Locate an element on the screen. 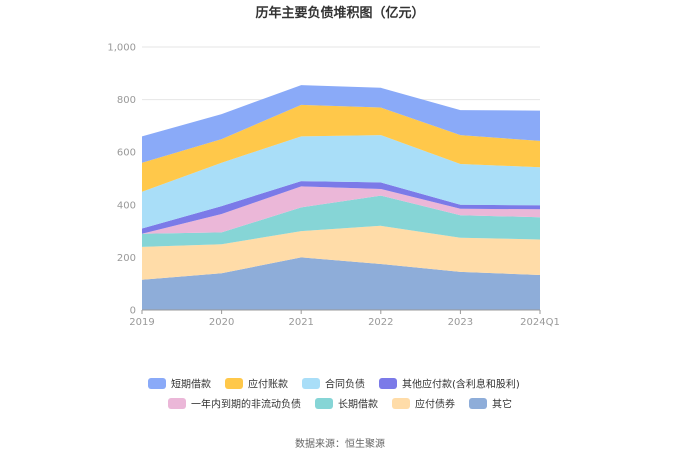 The height and width of the screenshot is (460, 680). legend-item: 一年内到期的非流动负债 is located at coordinates (234, 404).